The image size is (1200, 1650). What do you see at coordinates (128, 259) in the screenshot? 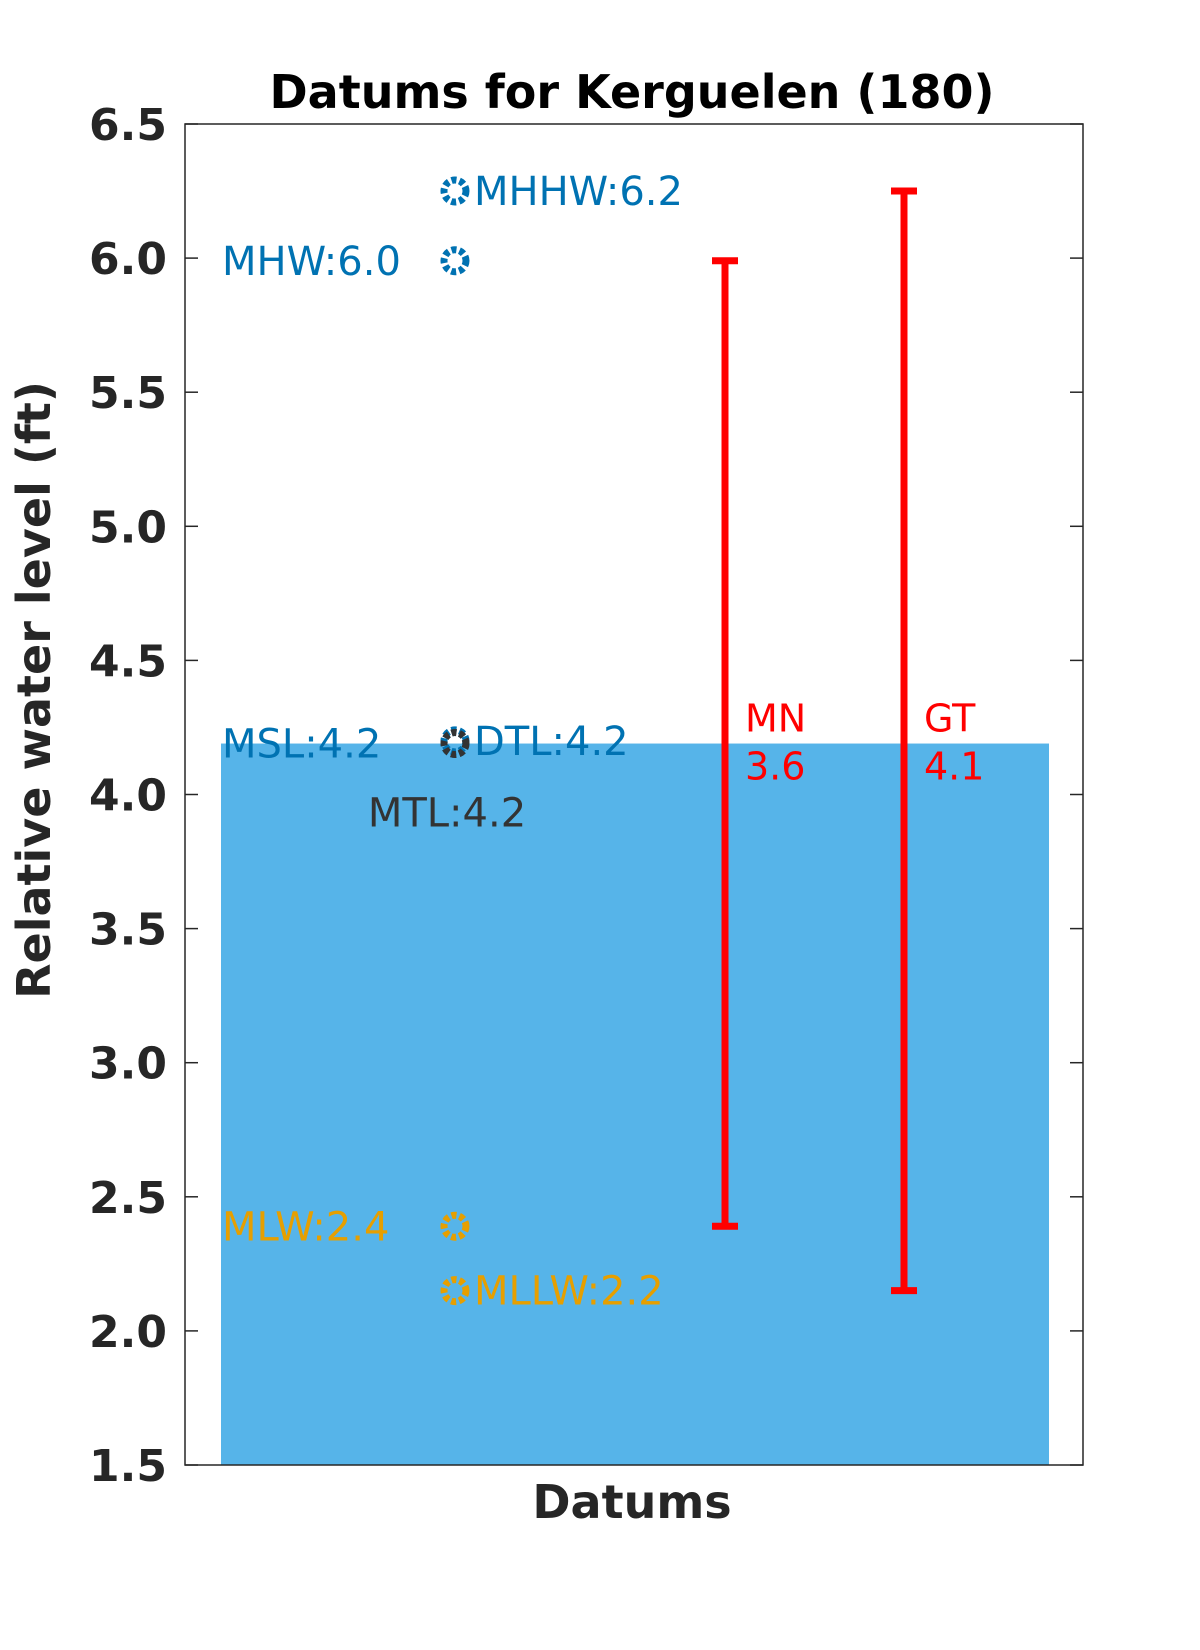
I see `y-tick-label: 6.0` at bounding box center [128, 259].